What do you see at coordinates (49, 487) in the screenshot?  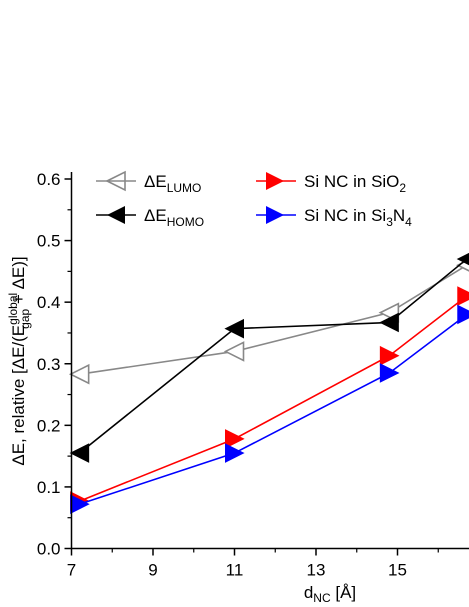 I see `y-tick-label: 0.1` at bounding box center [49, 487].